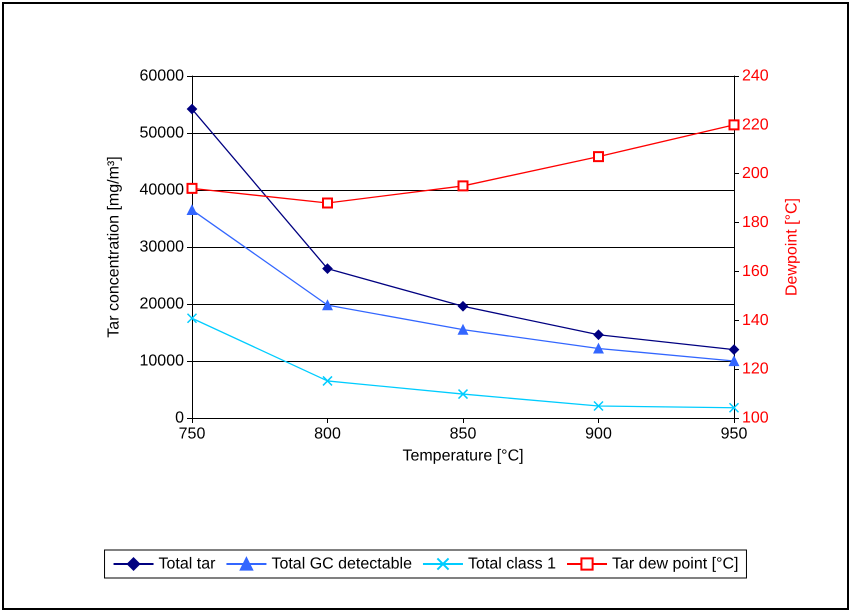 This screenshot has height=612, width=851. What do you see at coordinates (755, 223) in the screenshot?
I see `y2-tick-label: 180` at bounding box center [755, 223].